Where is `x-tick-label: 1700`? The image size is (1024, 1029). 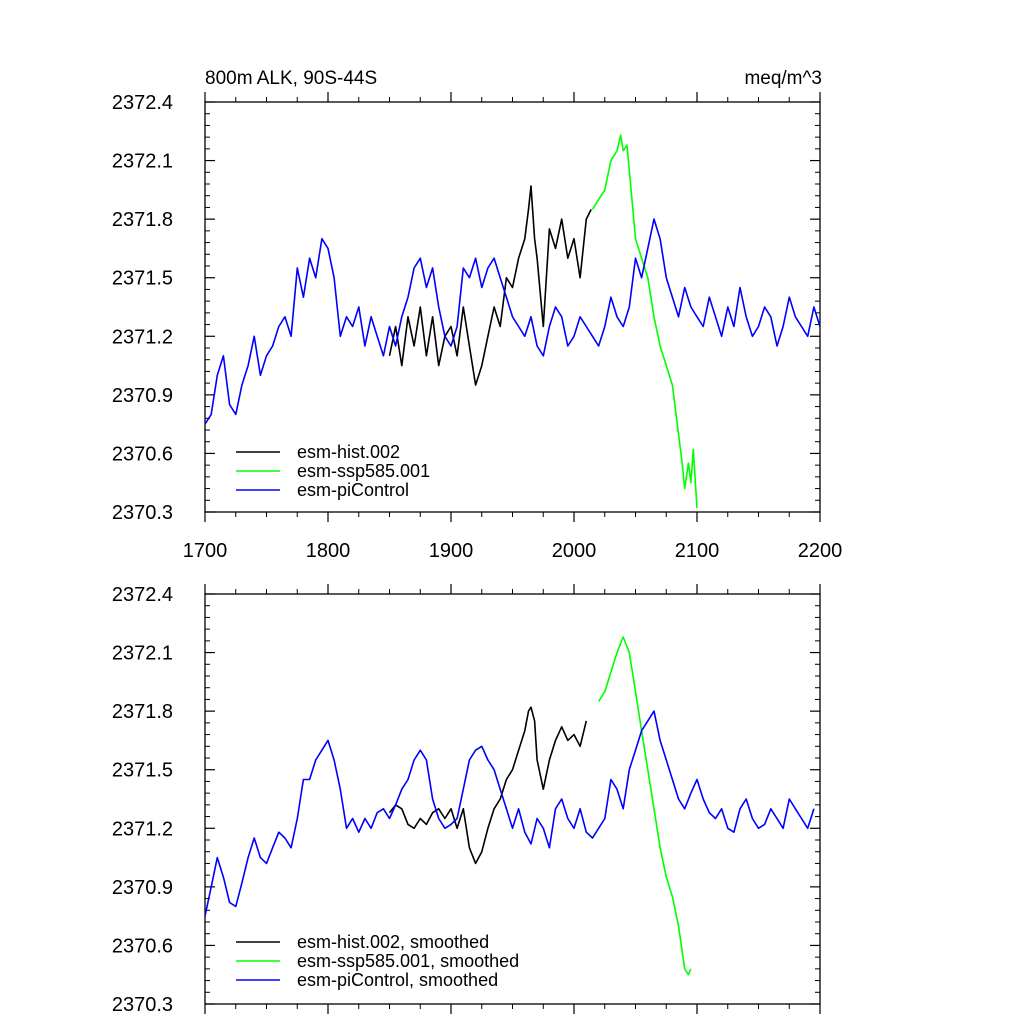
x-tick-label: 1700 is located at coordinates (205, 551).